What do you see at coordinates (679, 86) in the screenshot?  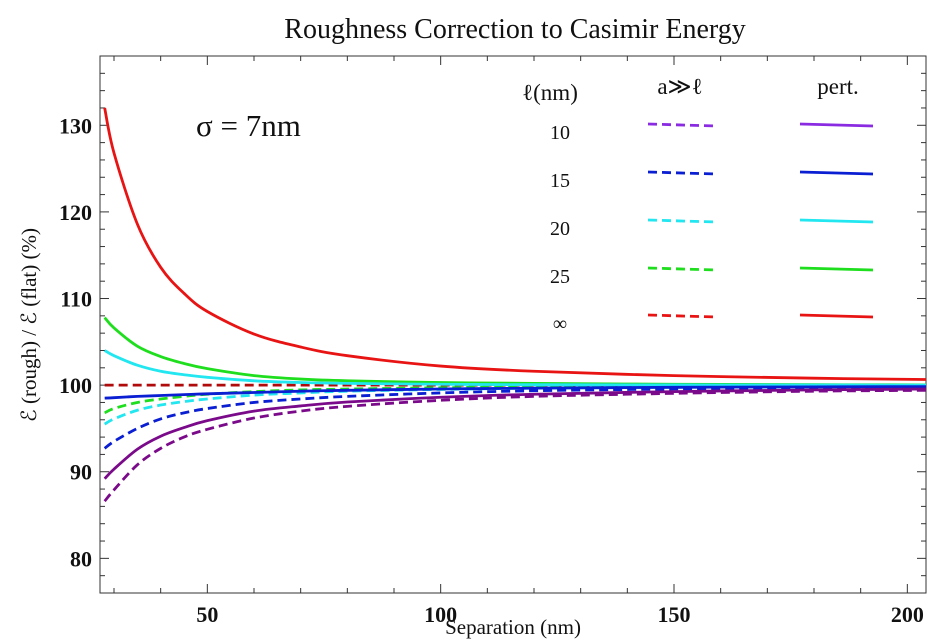 I see `legend-header-dashed: a≫ℓ` at bounding box center [679, 86].